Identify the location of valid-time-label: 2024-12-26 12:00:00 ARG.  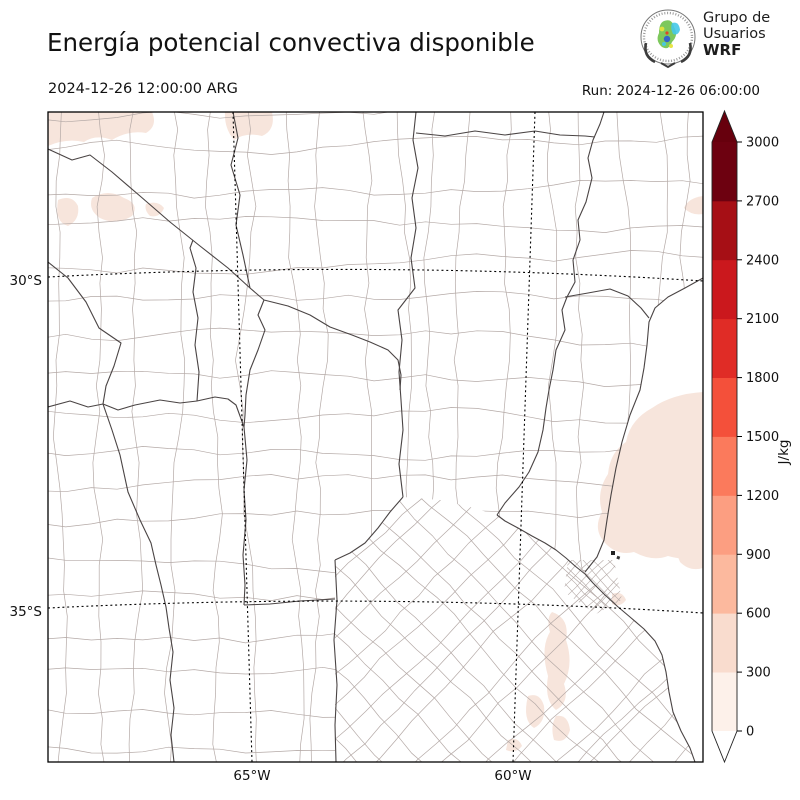
(143, 89).